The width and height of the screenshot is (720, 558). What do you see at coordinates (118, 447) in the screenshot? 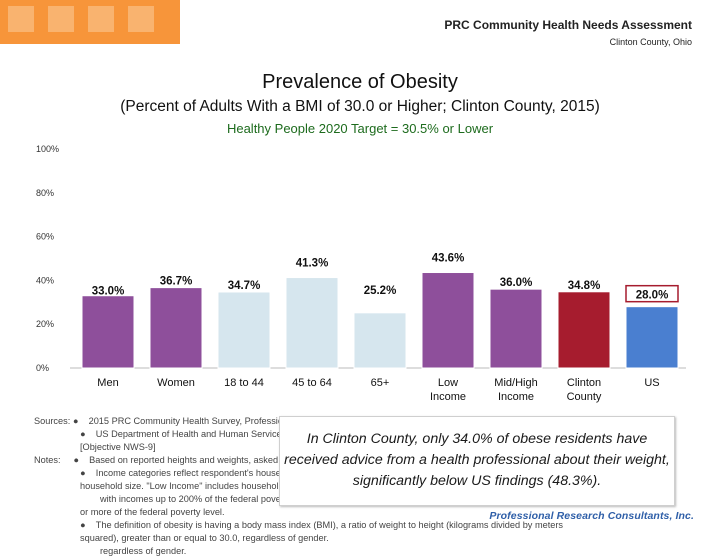
I see `source-2b: [Objective NWS-9]` at bounding box center [118, 447].